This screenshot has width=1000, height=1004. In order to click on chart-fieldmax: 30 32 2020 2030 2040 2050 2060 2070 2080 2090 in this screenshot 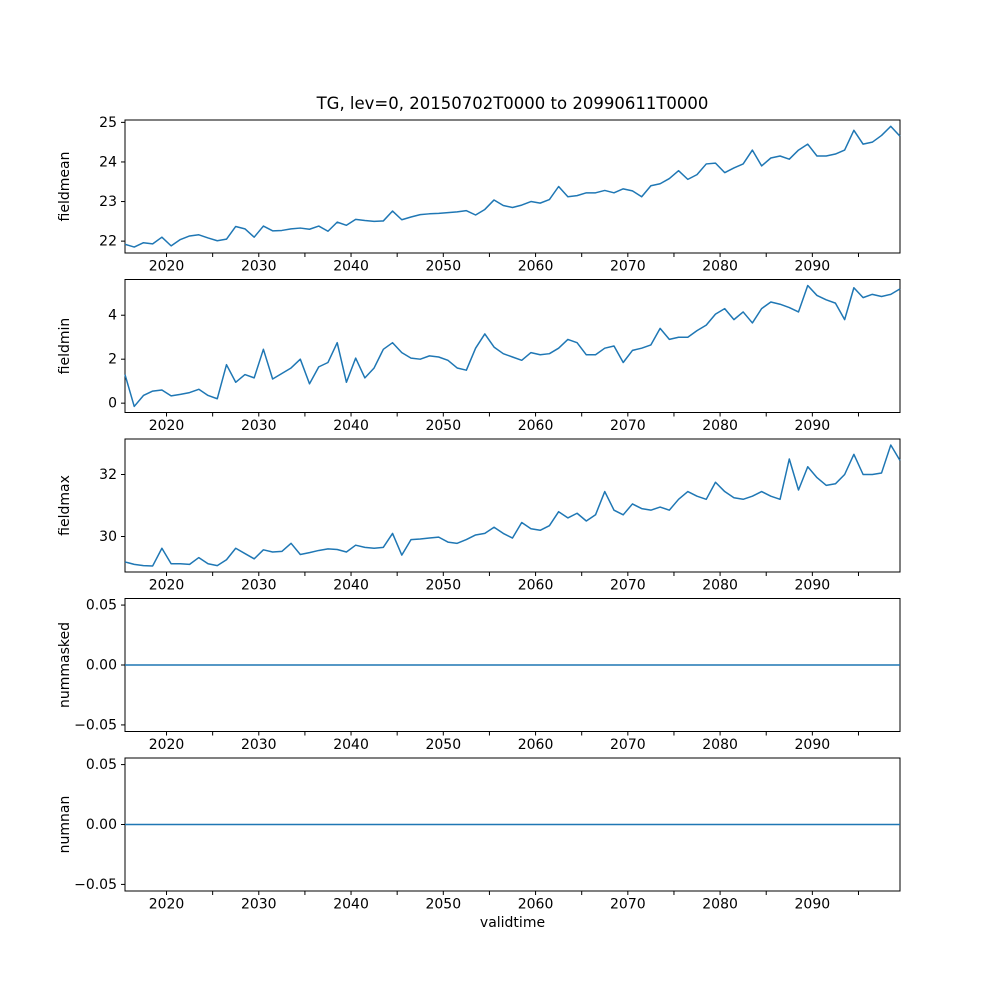, I will do `click(500, 516)`.